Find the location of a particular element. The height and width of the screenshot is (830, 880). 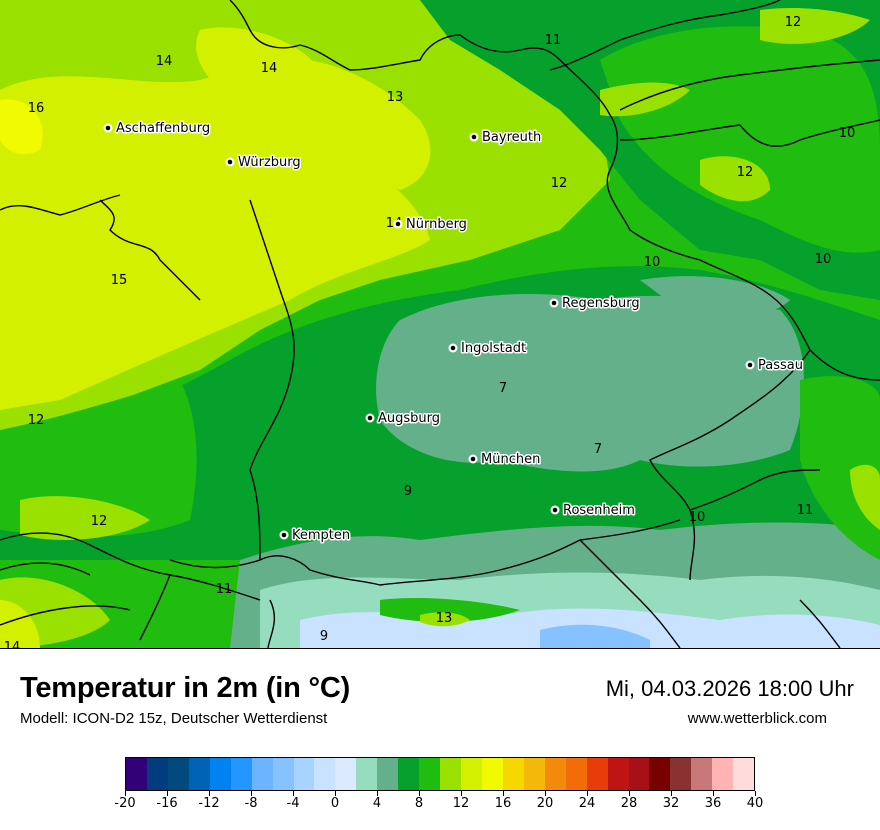

colorbar-tick-label: -4 is located at coordinates (293, 803).